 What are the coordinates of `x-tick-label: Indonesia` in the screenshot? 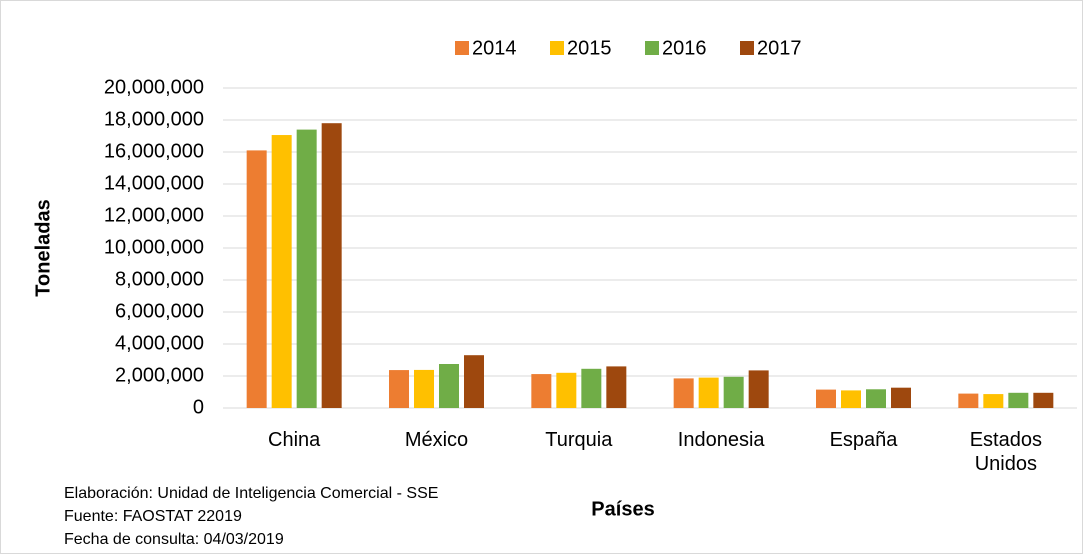 It's located at (721, 440).